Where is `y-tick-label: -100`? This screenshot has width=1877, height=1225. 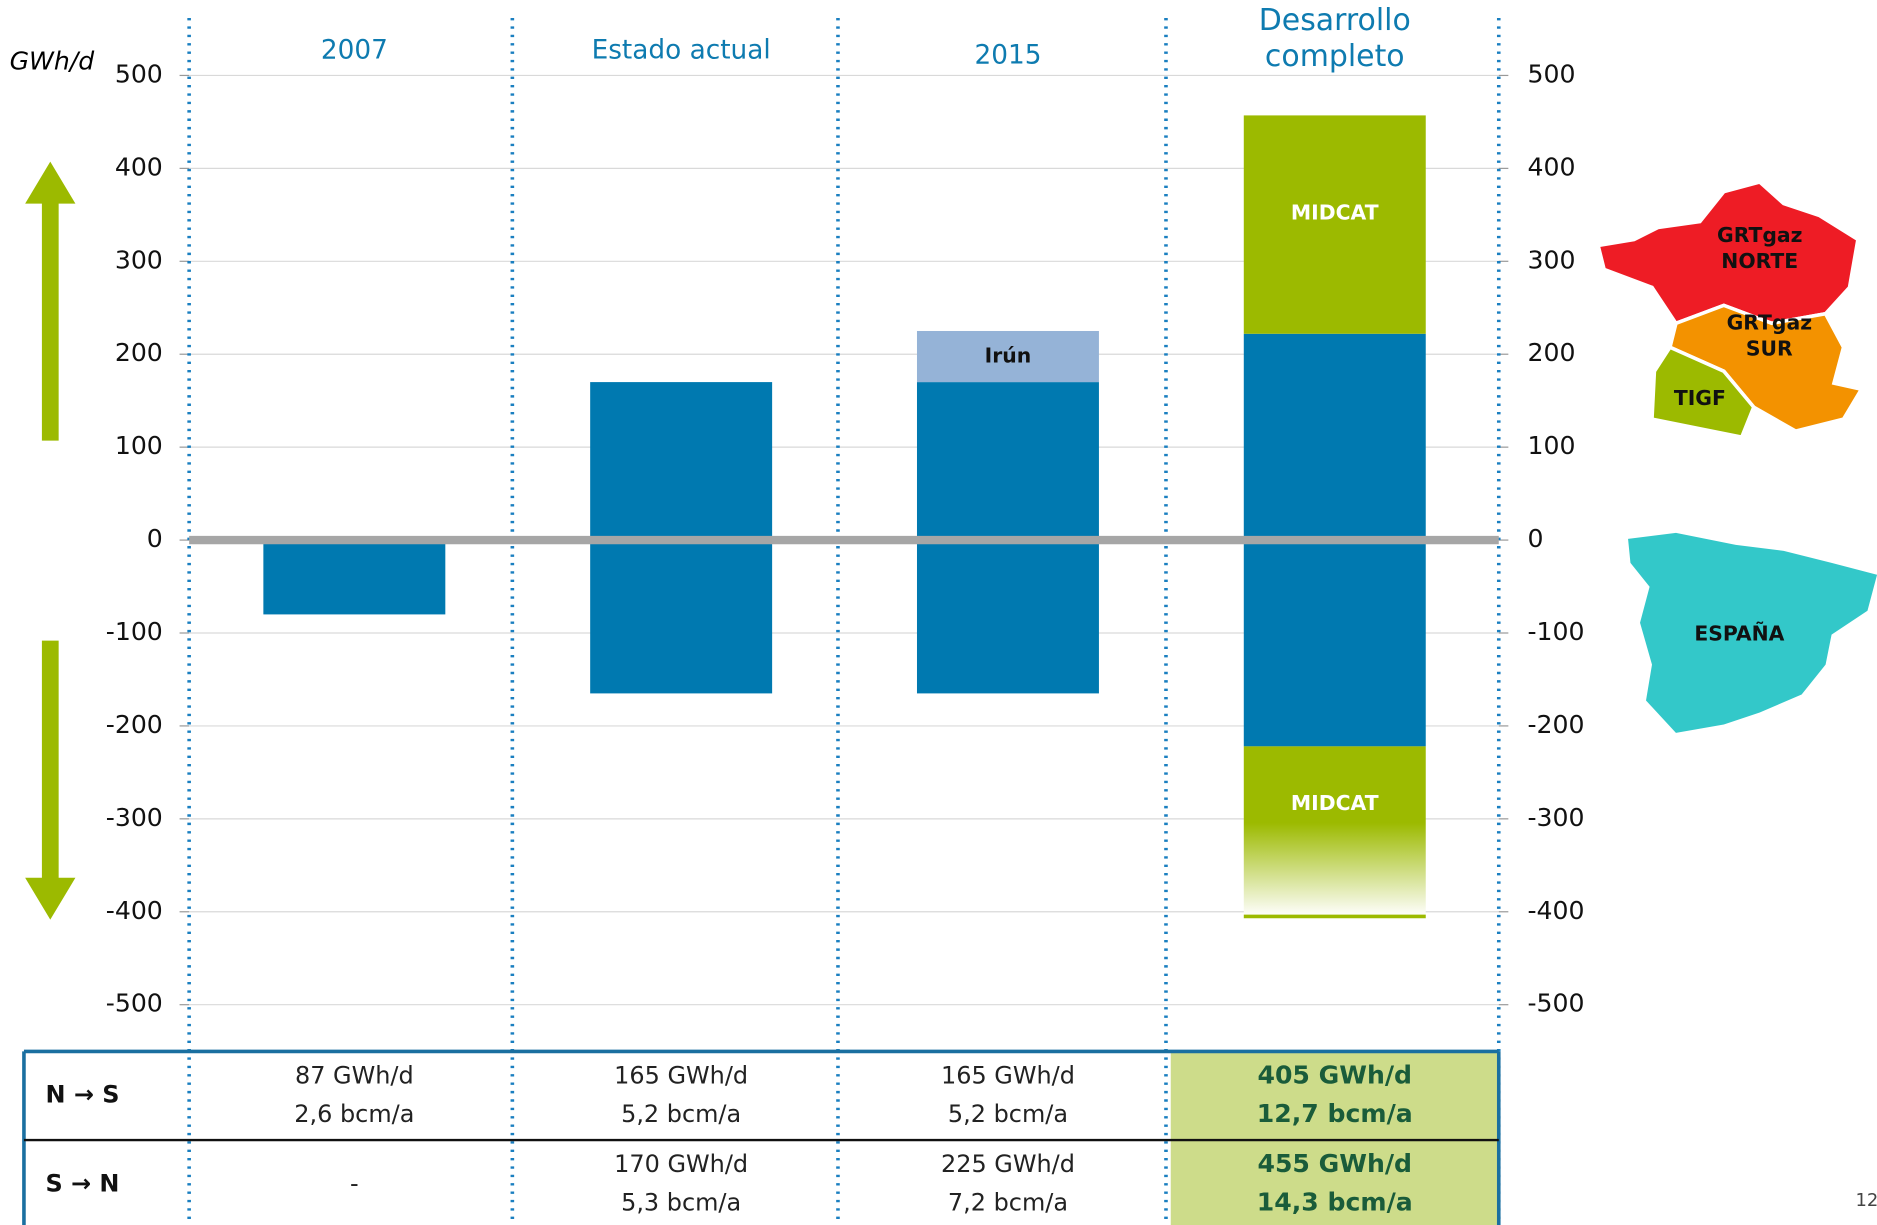 y-tick-label: -100 is located at coordinates (134, 631).